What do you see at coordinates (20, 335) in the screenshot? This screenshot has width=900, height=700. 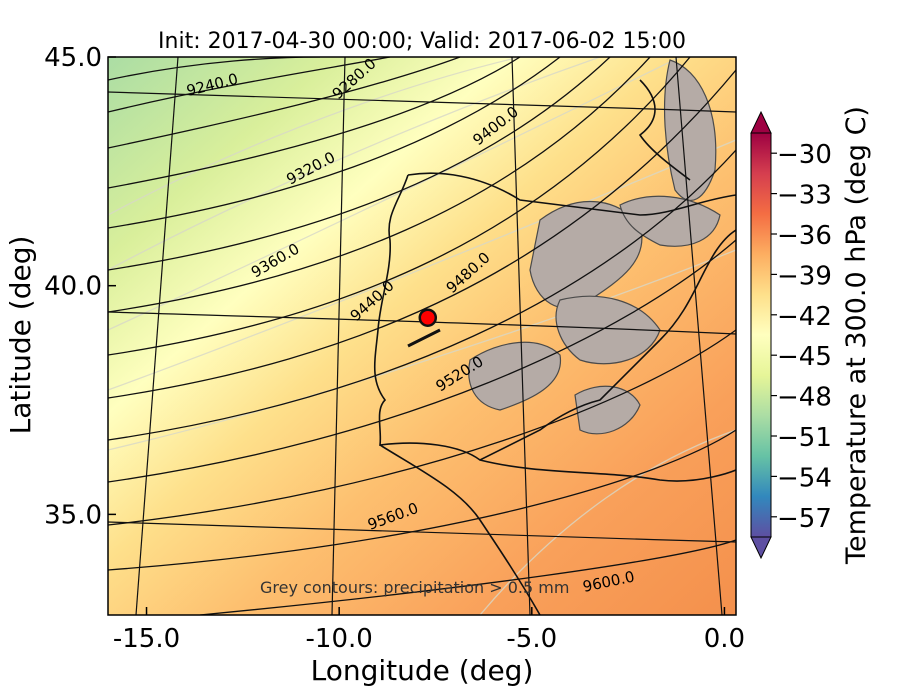 I see `y-axis-title: Latitude (deg)` at bounding box center [20, 335].